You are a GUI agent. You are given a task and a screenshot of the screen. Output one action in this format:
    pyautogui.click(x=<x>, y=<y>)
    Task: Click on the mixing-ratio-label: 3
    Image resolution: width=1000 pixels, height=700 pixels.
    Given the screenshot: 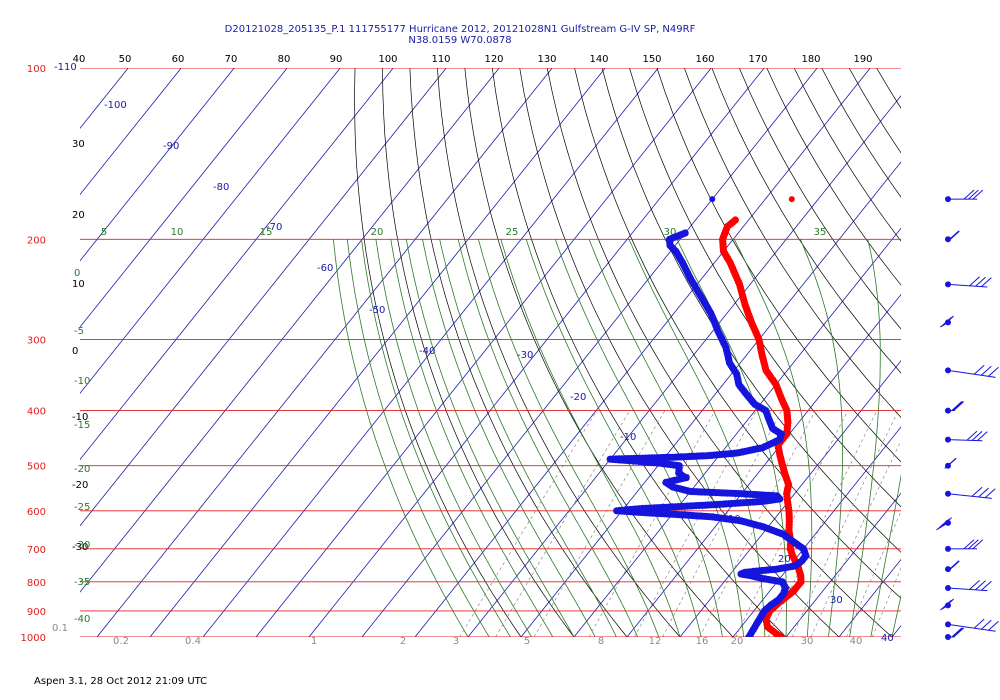 What is the action you would take?
    pyautogui.click(x=456, y=641)
    